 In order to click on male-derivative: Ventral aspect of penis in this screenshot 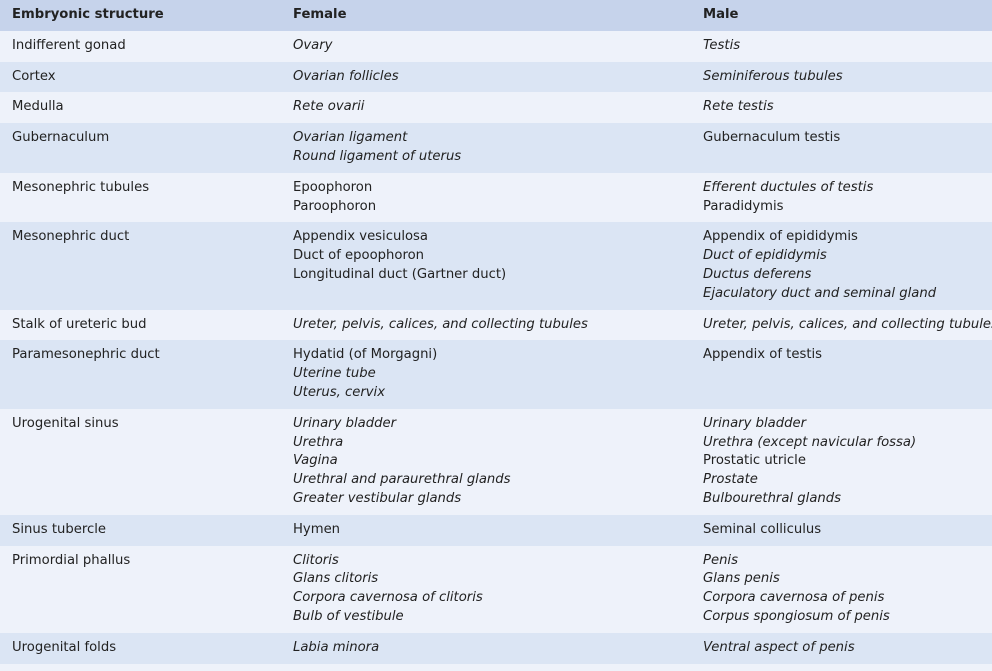, I will do `click(779, 647)`.